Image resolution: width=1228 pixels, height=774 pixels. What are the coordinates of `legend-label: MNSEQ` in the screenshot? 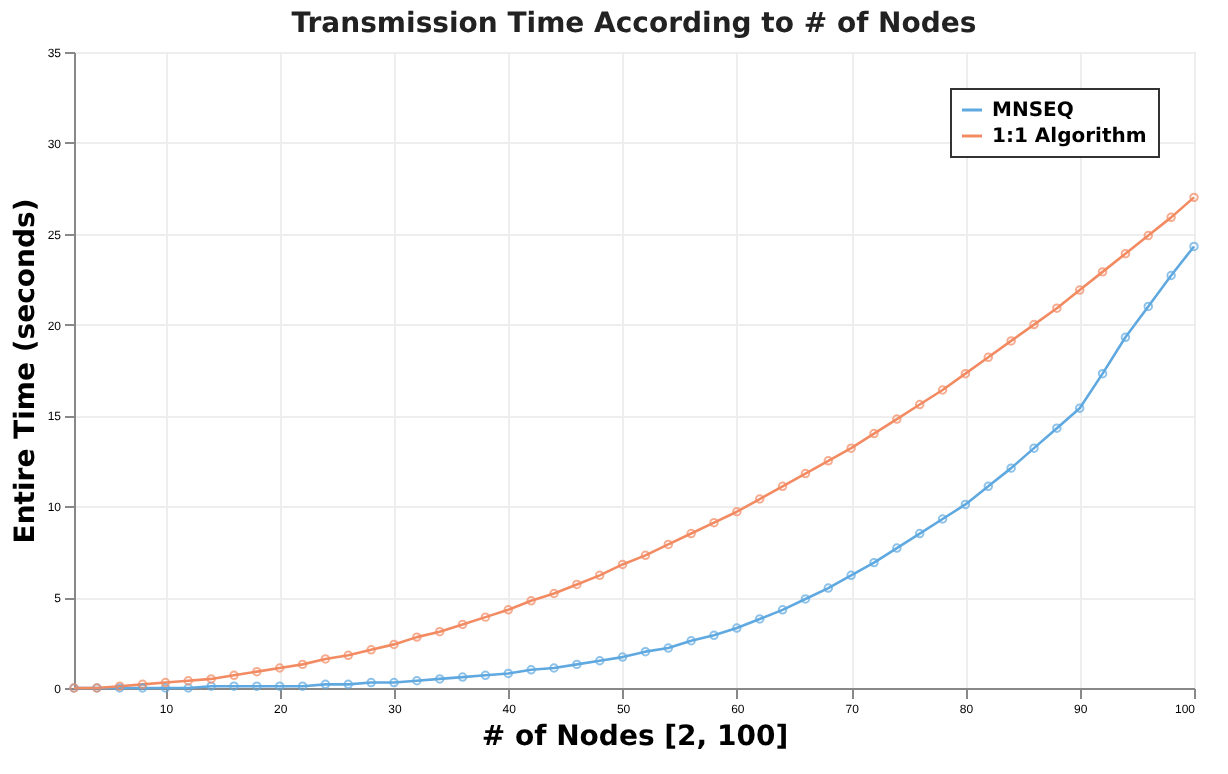 It's located at (1033, 111).